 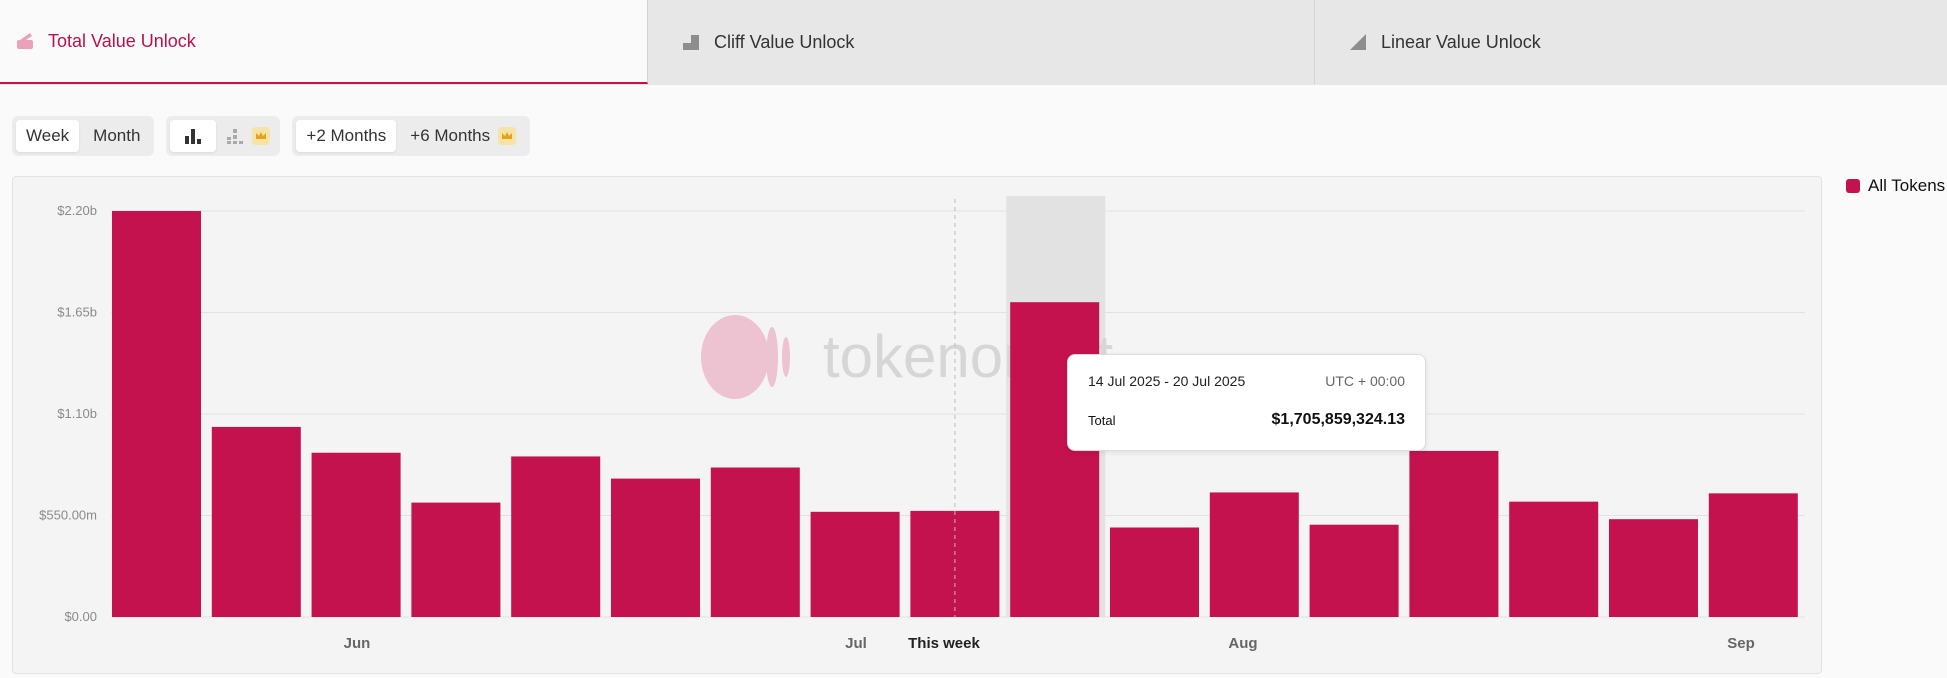 I want to click on y-tick-label: $550.00m, so click(x=68, y=515).